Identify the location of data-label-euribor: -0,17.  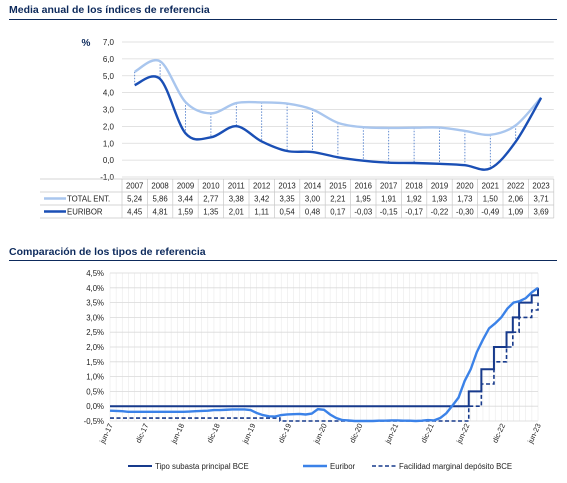
(414, 212).